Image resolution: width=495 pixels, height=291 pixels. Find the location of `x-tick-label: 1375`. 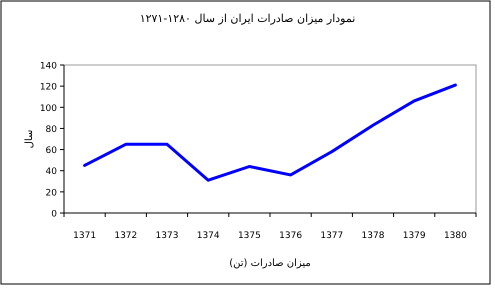

x-tick-label: 1375 is located at coordinates (249, 236).